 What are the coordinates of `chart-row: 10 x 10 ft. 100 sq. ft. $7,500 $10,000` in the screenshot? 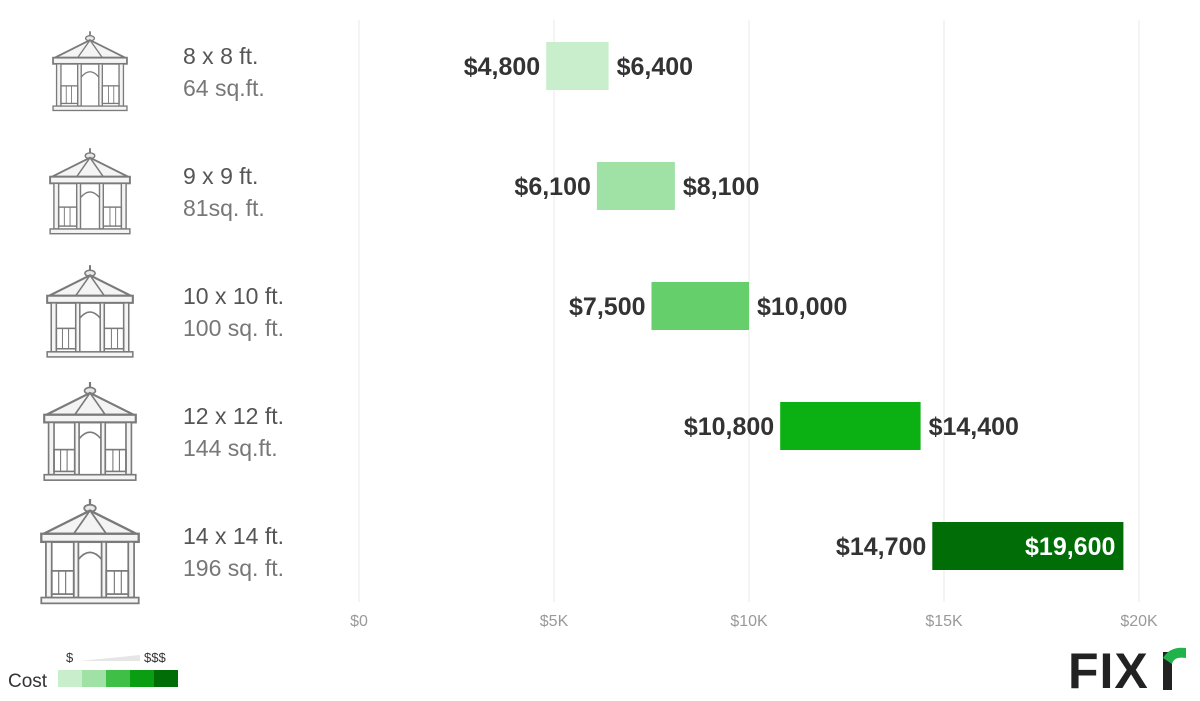 It's located at (446, 311).